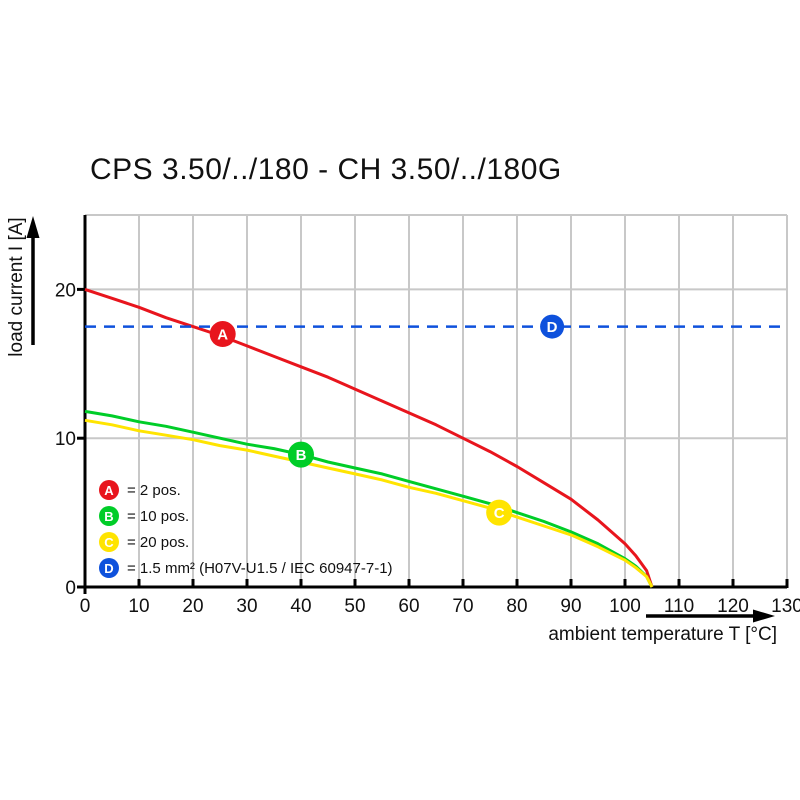 This screenshot has width=800, height=800. What do you see at coordinates (246, 542) in the screenshot?
I see `legend-item-C: C = 20 pos.` at bounding box center [246, 542].